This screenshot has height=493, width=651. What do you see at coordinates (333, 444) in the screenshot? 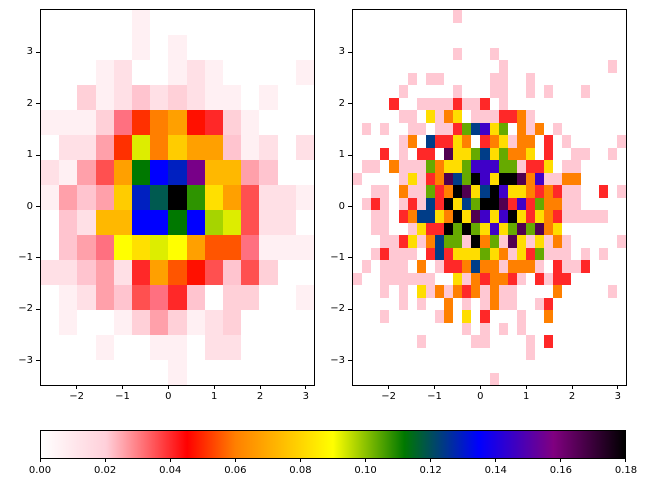
I see `colorbar` at bounding box center [333, 444].